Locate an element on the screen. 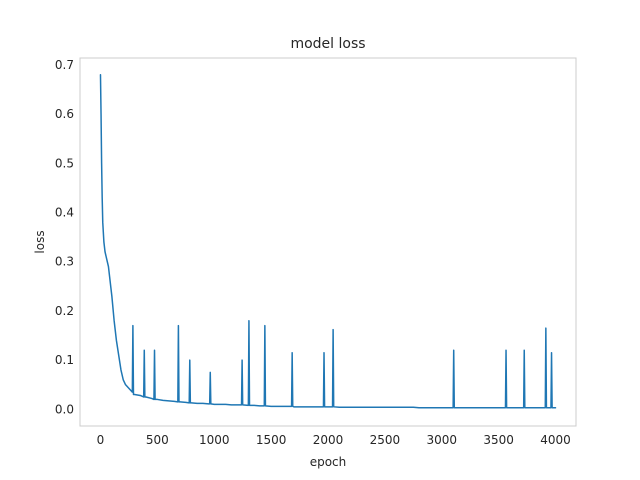  y-tick-label: 0.4 is located at coordinates (64, 212).